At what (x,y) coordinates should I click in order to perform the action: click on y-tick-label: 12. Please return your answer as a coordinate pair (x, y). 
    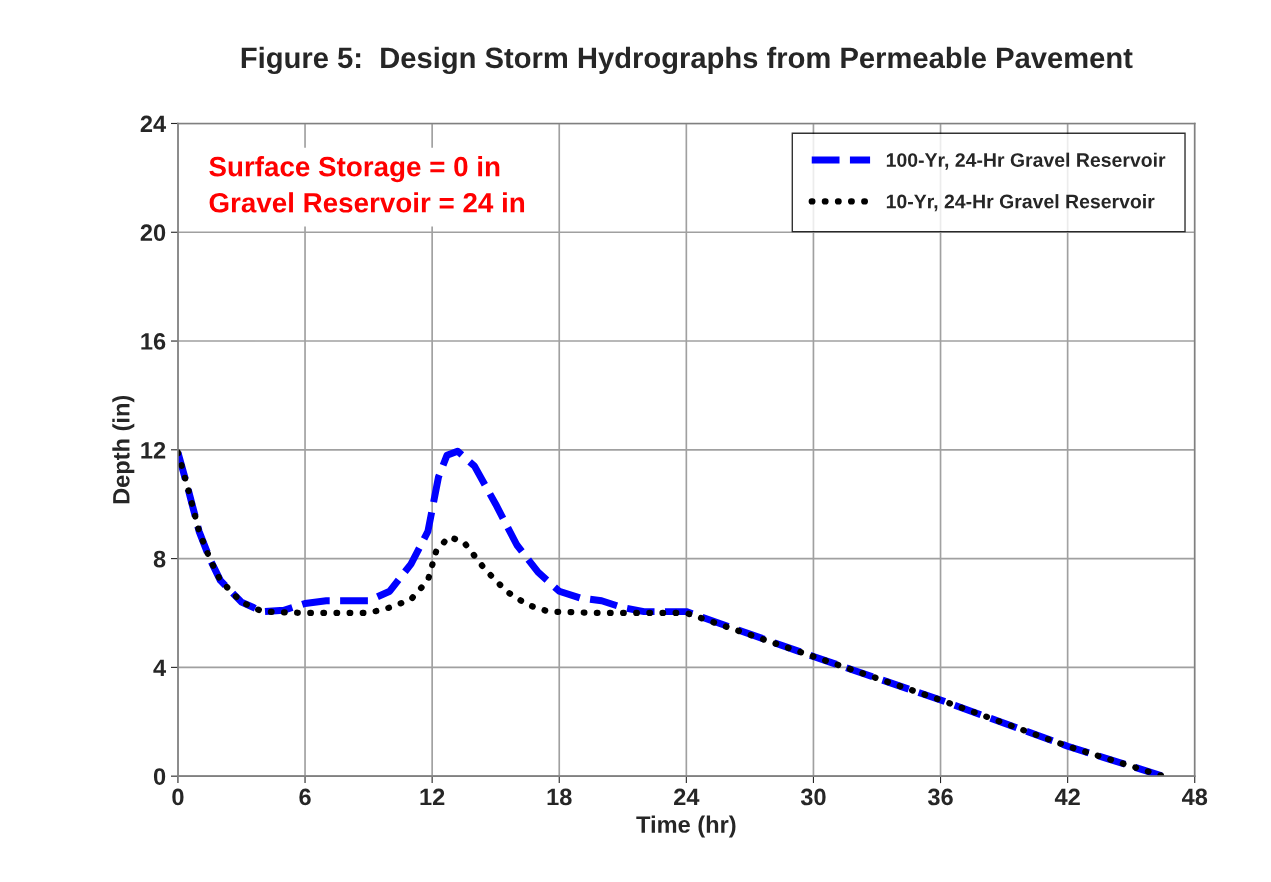
    Looking at the image, I should click on (153, 450).